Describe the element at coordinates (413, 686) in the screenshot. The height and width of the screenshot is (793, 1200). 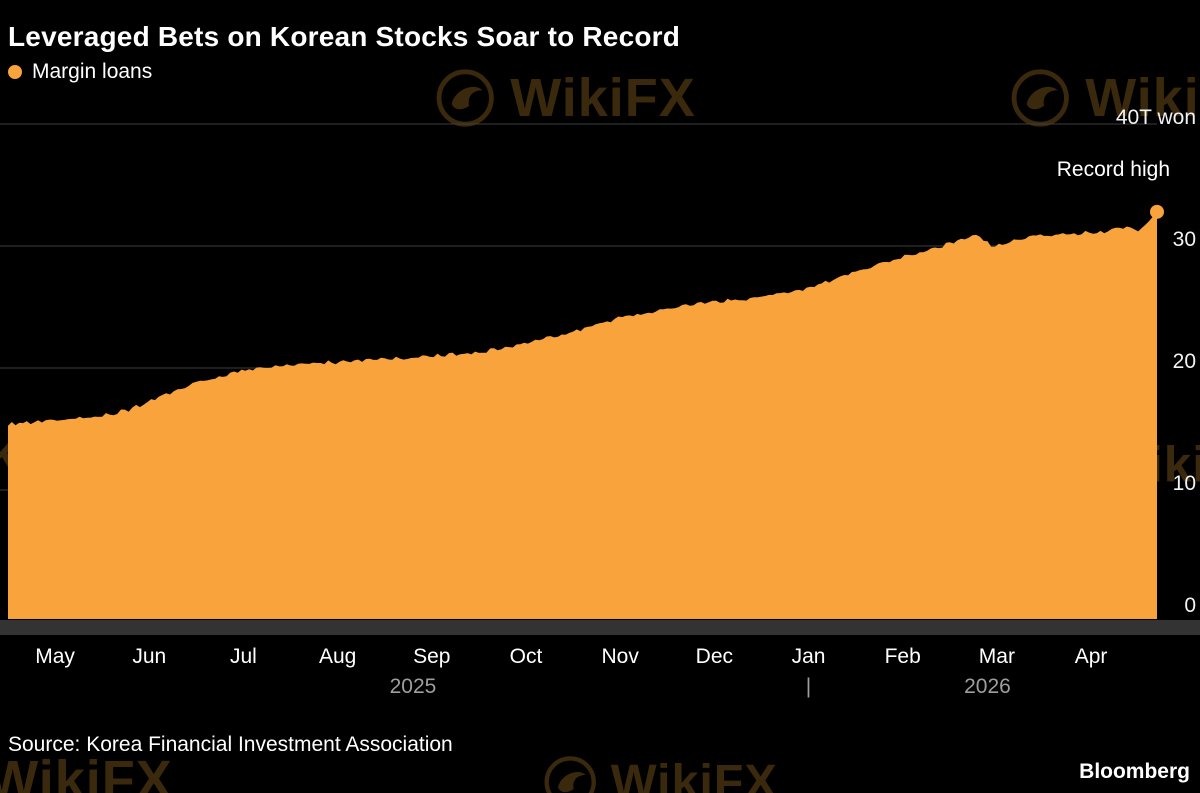
I see `x-year-label: 2025` at that location.